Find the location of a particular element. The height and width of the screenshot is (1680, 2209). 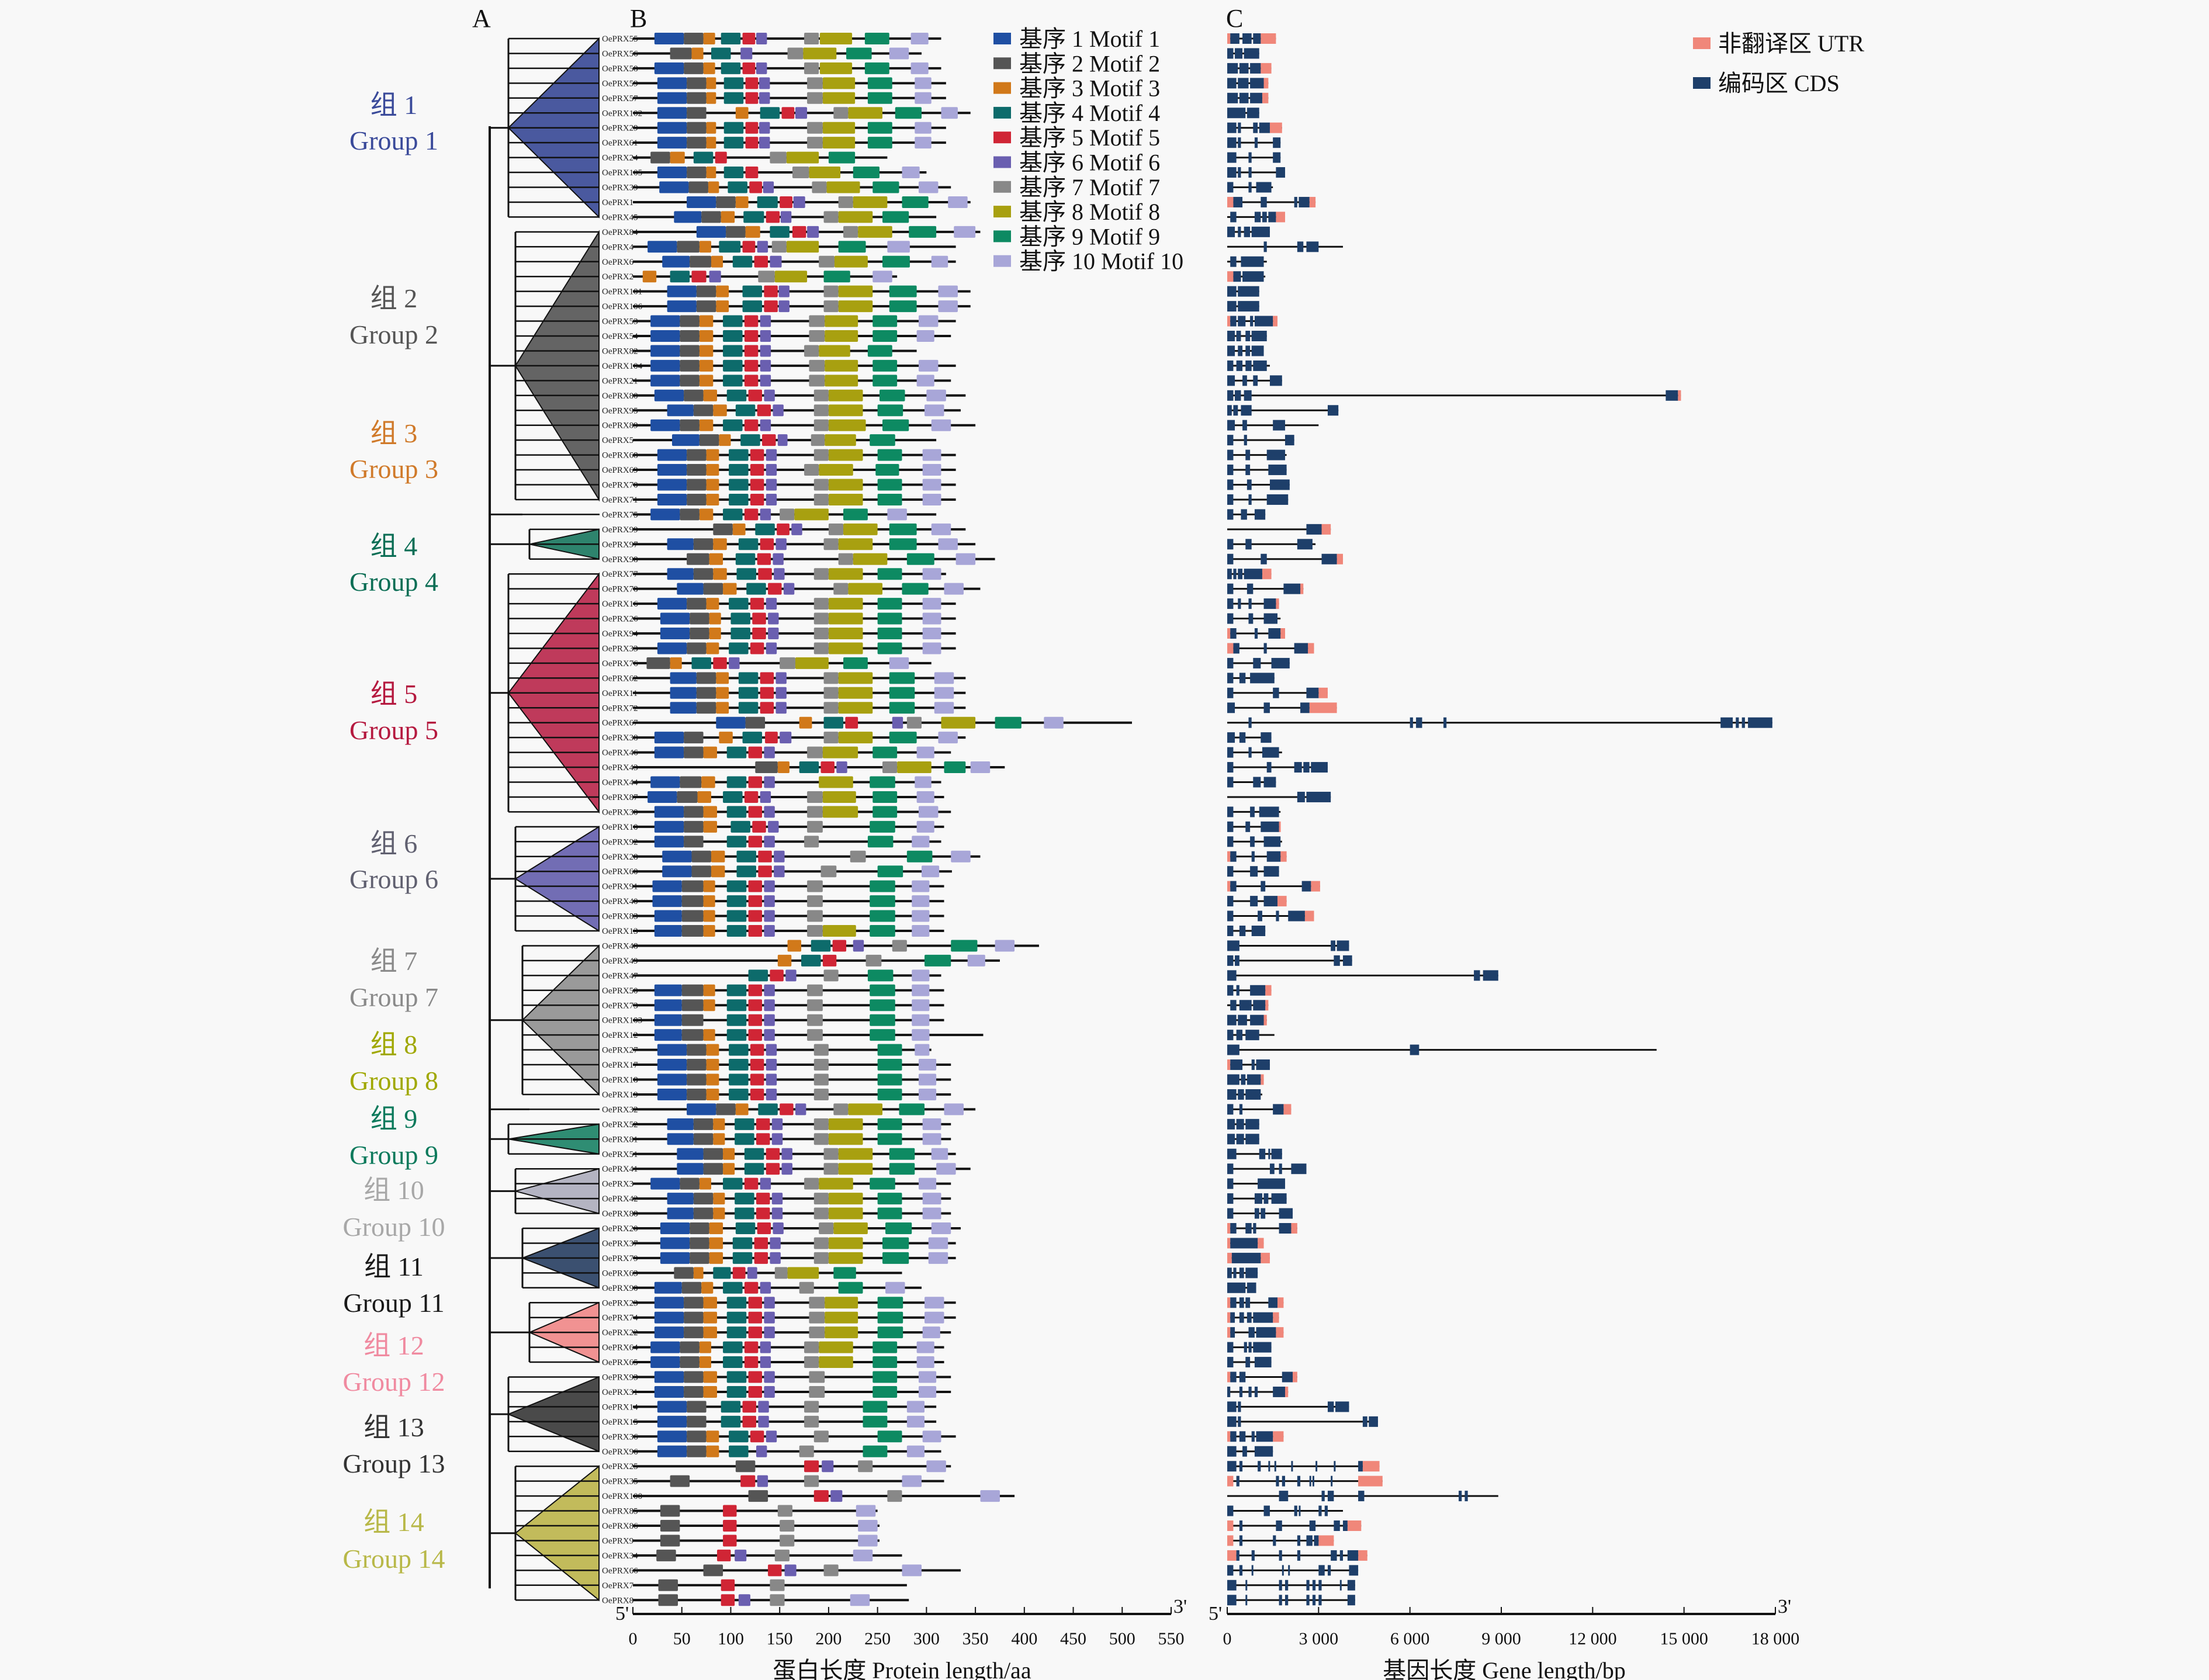

group-label-en: Group 9 is located at coordinates (393, 1155).